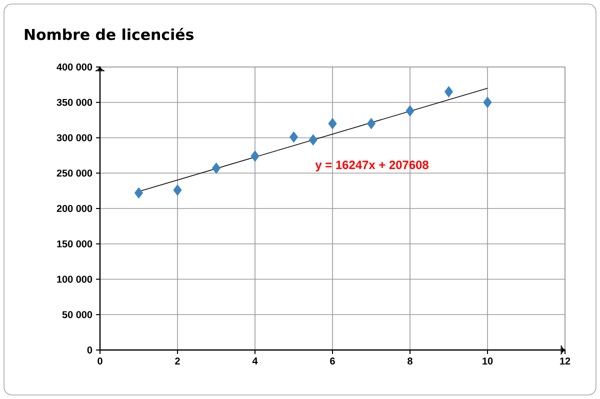  What do you see at coordinates (332, 361) in the screenshot?
I see `x-tick-label: 6` at bounding box center [332, 361].